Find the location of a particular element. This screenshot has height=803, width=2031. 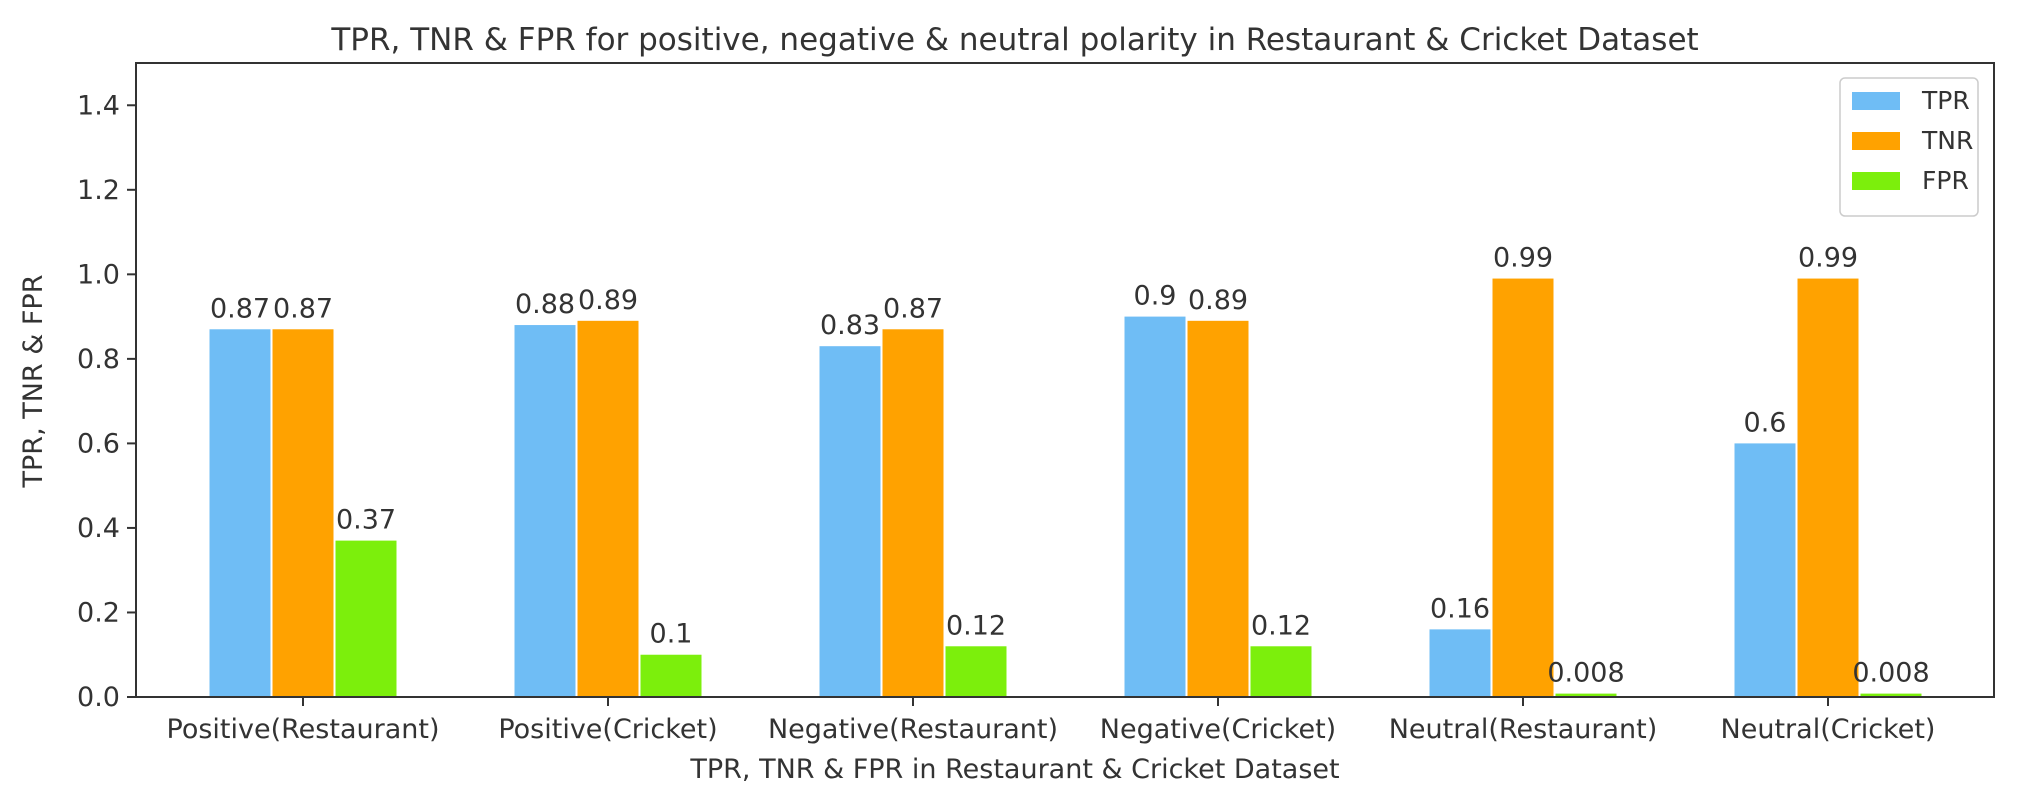

data-label-tnr-2: 0.89 is located at coordinates (608, 300).